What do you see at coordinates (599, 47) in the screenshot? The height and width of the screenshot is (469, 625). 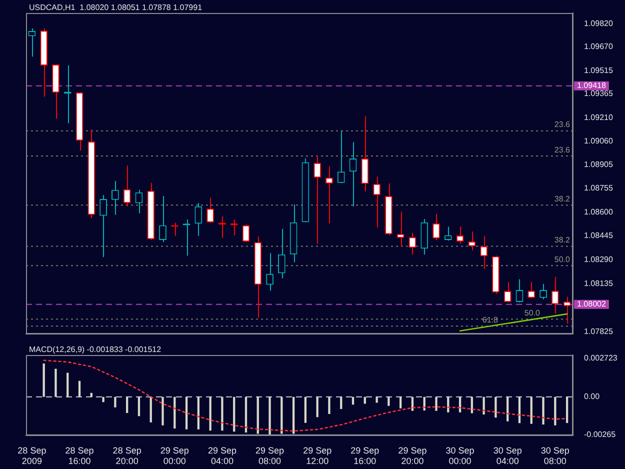 I see `y-tick-label: 1.09670` at bounding box center [599, 47].